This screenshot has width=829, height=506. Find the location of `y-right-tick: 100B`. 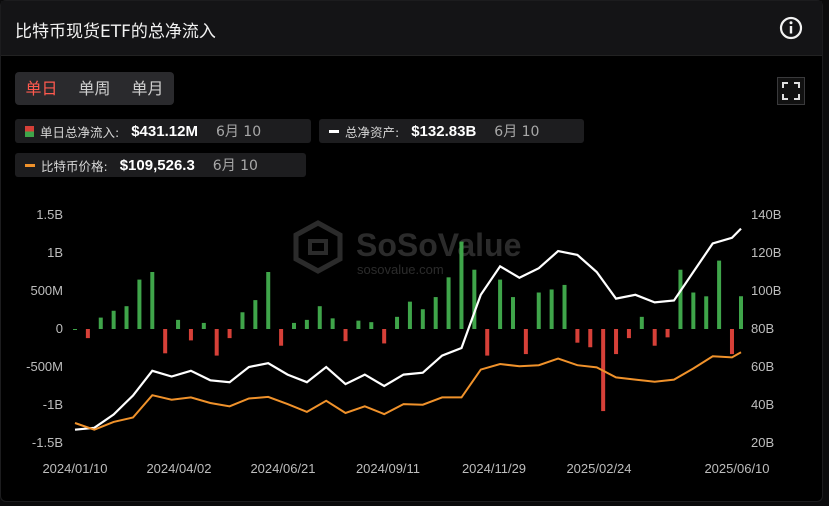

y-right-tick: 100B is located at coordinates (766, 290).